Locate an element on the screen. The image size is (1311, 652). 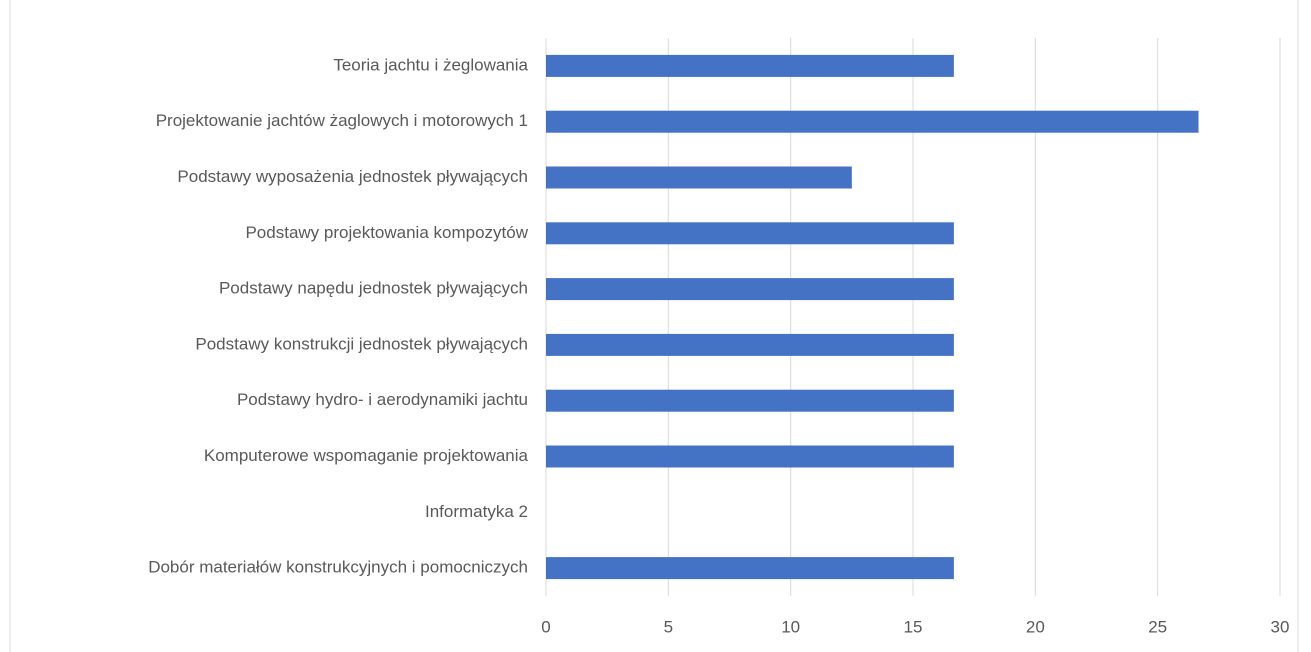
x-tick-label: 15 is located at coordinates (913, 626).